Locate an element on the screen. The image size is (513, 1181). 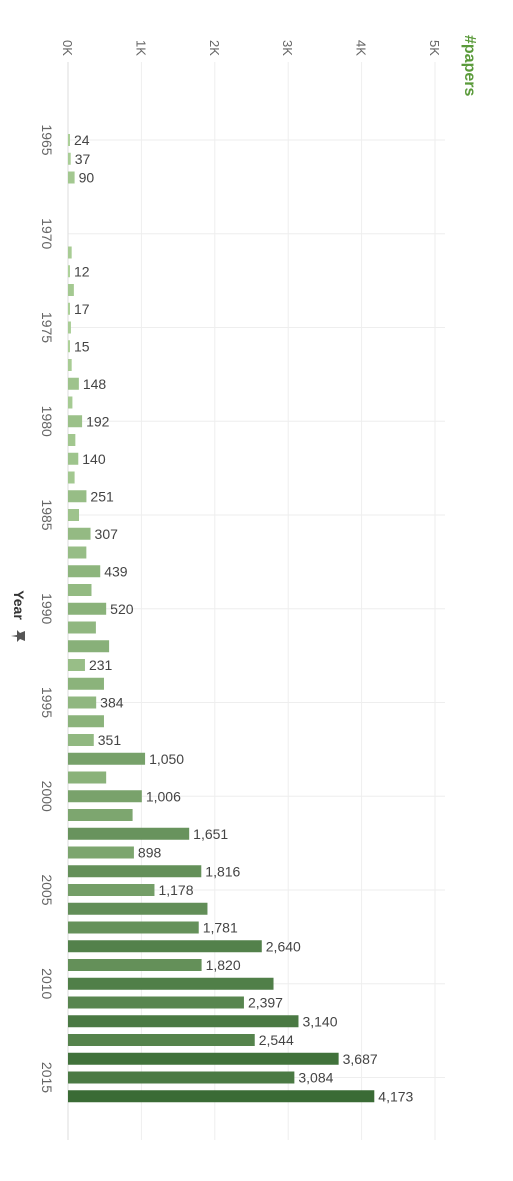
y-tick-label: 1980 is located at coordinates (47, 421).